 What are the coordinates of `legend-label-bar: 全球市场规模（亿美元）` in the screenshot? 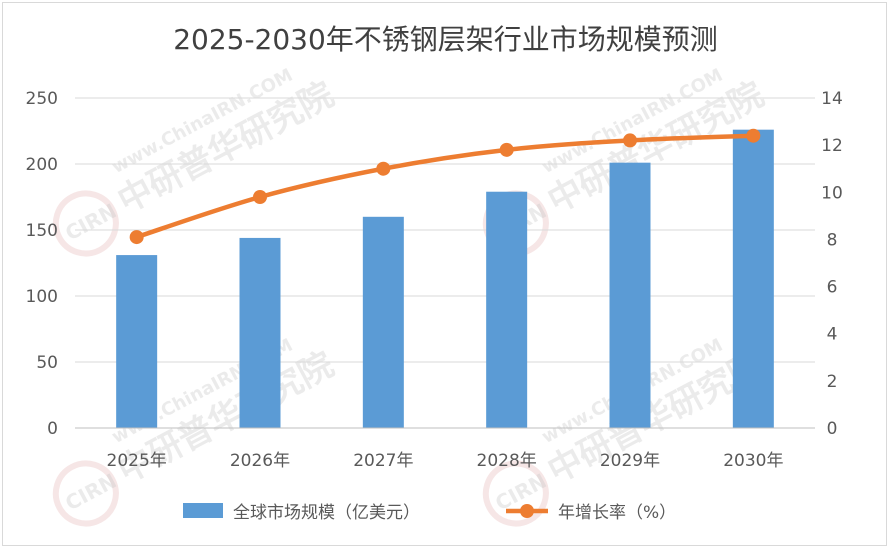 It's located at (326, 513).